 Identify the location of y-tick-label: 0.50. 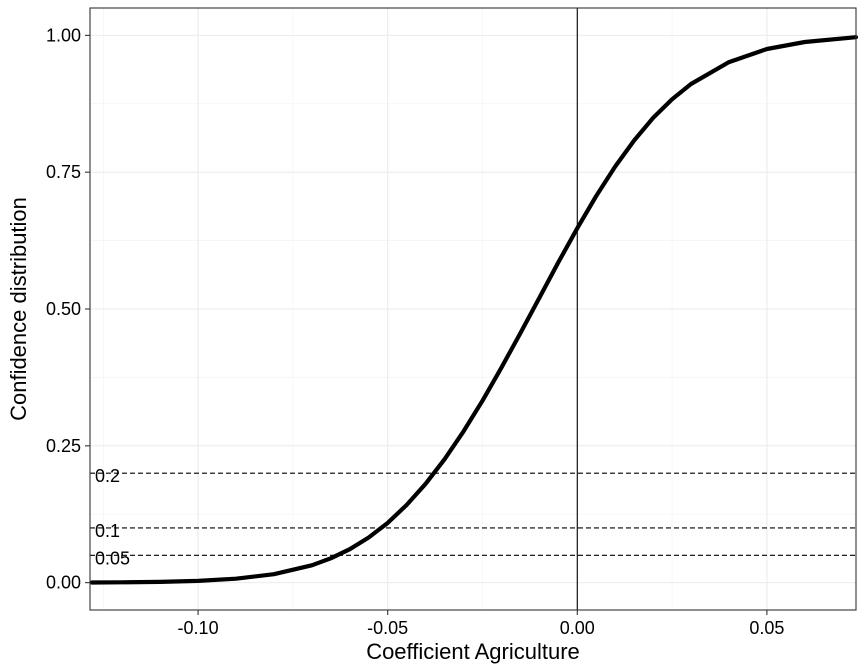
(63, 309).